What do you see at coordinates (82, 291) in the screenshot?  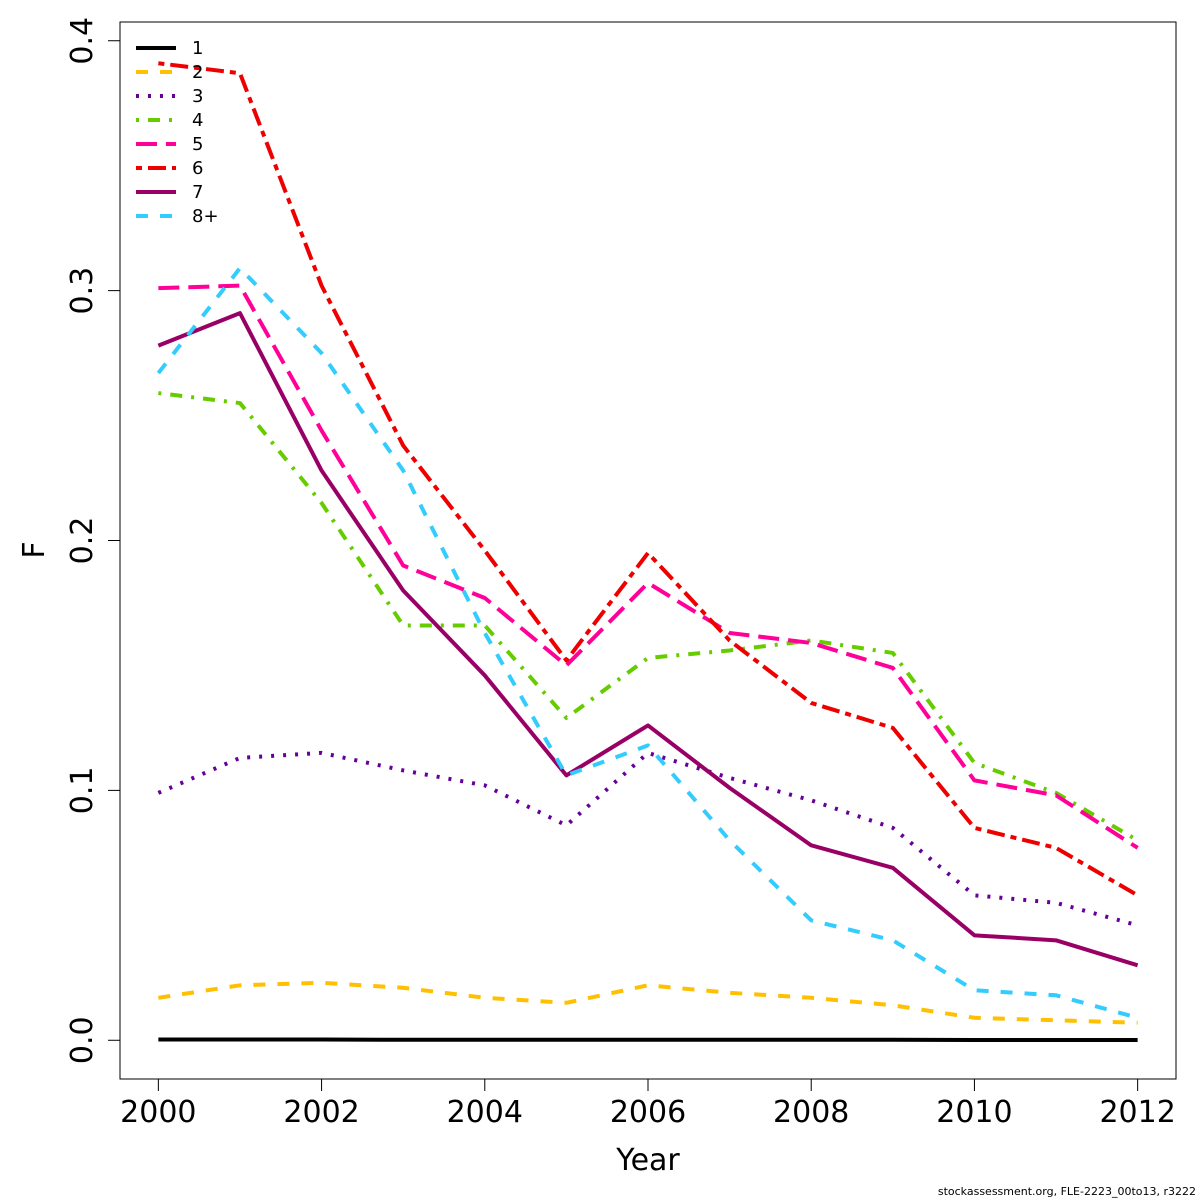 I see `y-tick-label: 0.3` at bounding box center [82, 291].